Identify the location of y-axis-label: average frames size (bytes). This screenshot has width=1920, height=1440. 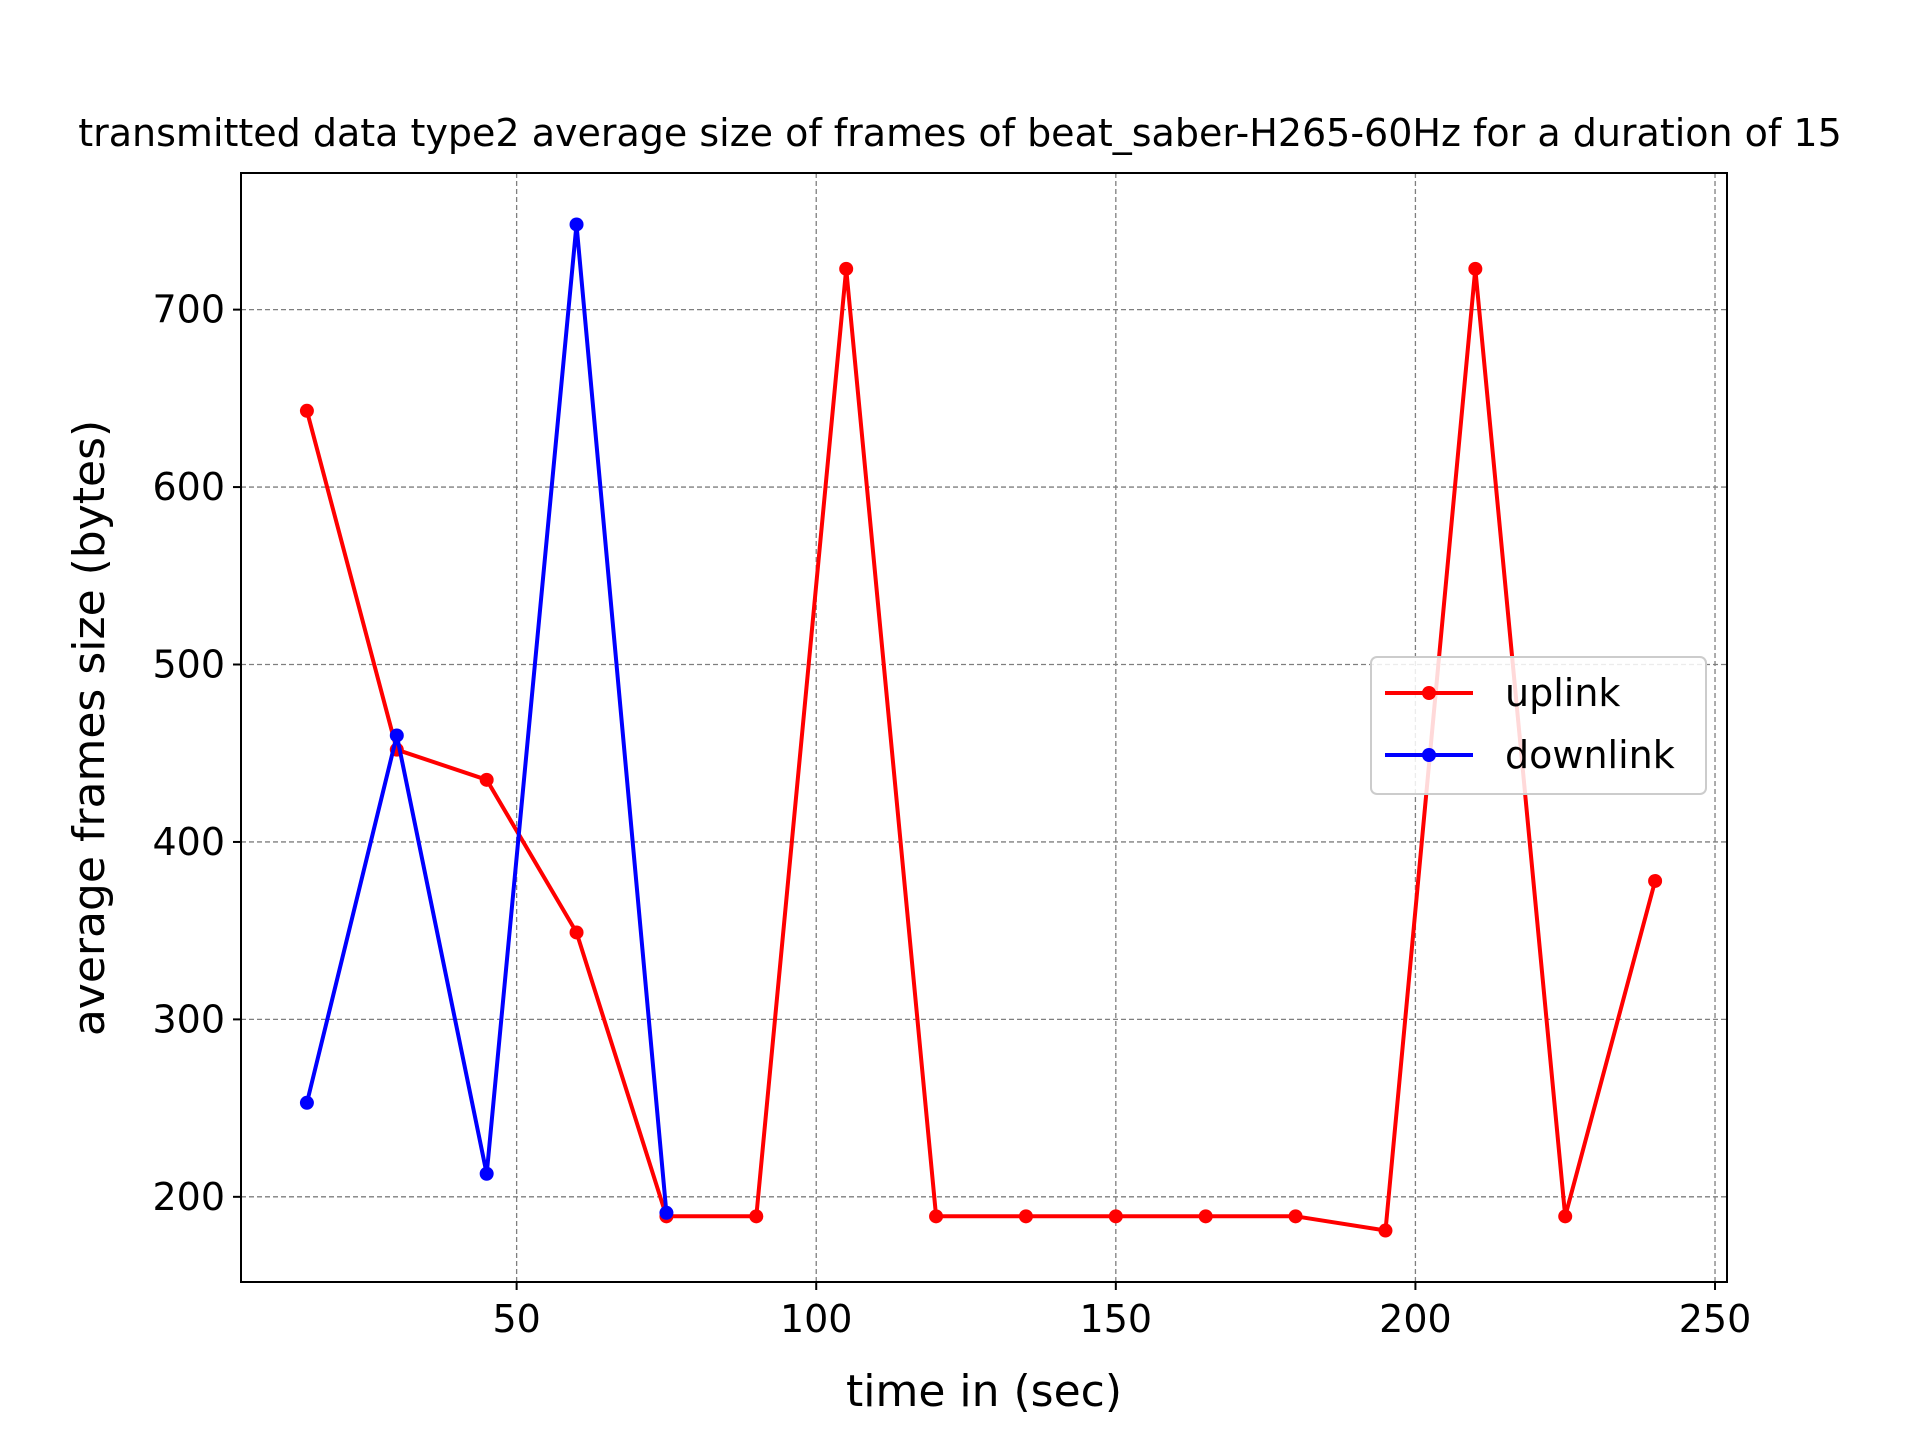
(89, 728).